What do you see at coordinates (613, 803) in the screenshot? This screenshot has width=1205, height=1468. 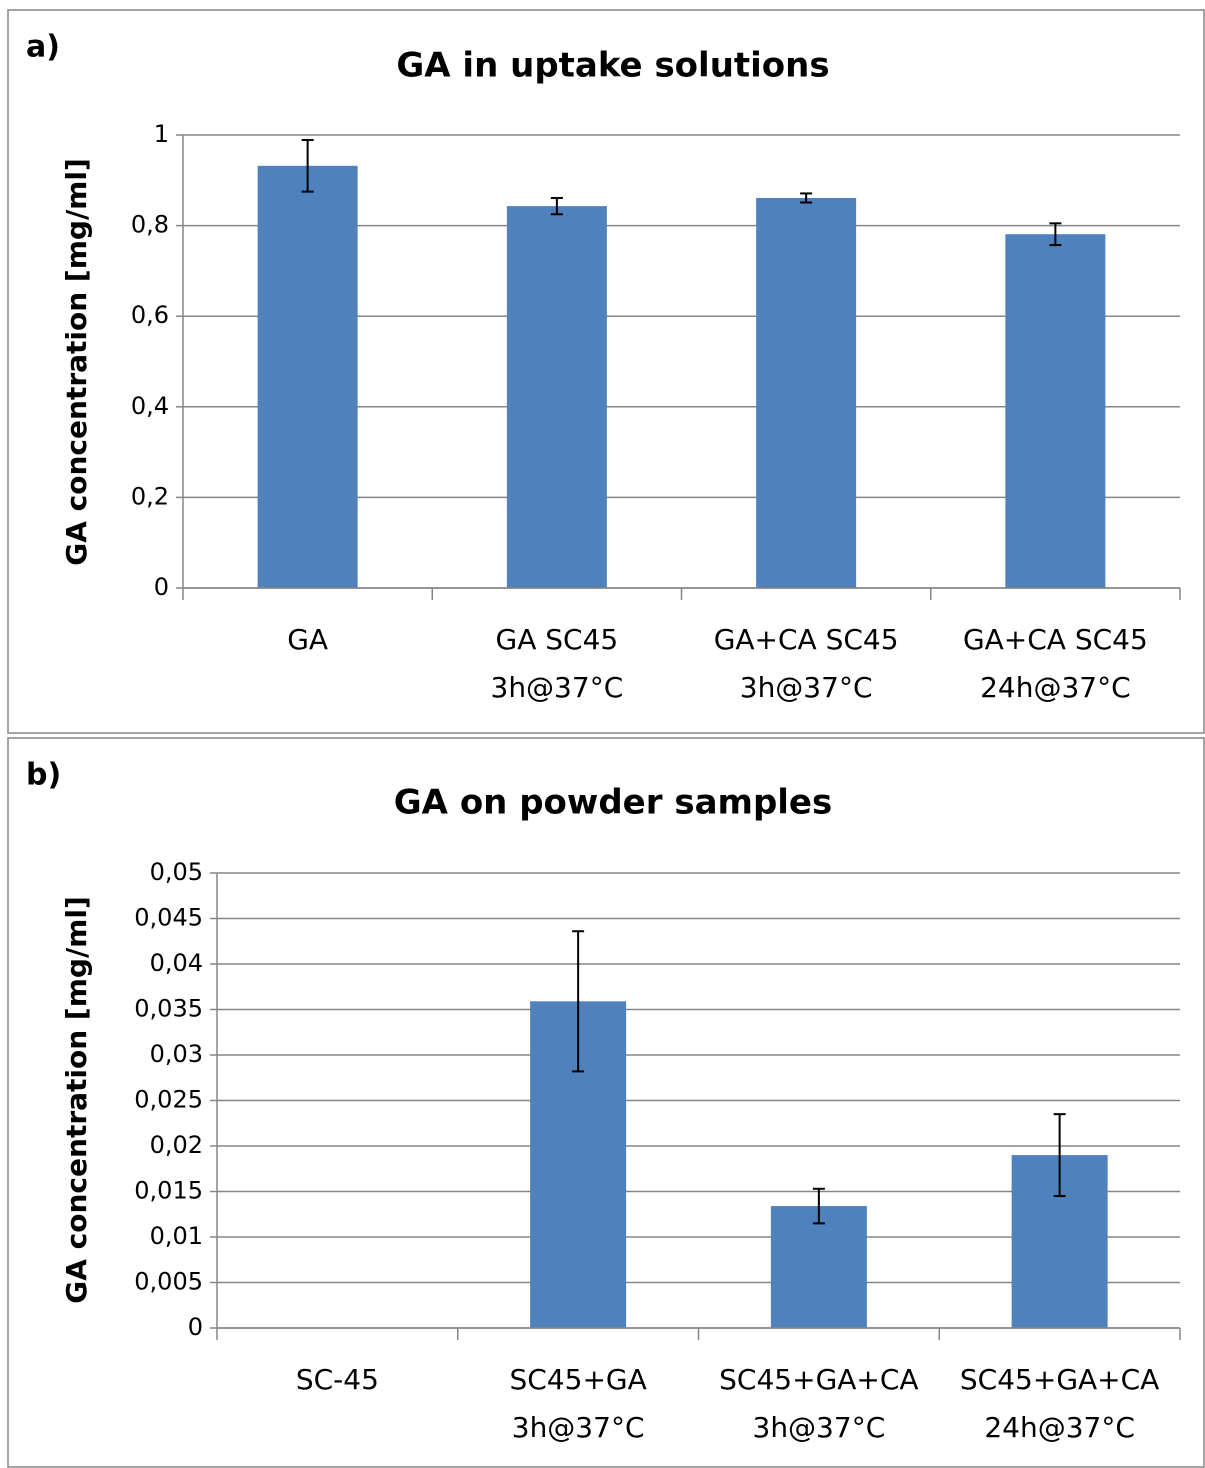 I see `chart-title: GA on powder samples` at bounding box center [613, 803].